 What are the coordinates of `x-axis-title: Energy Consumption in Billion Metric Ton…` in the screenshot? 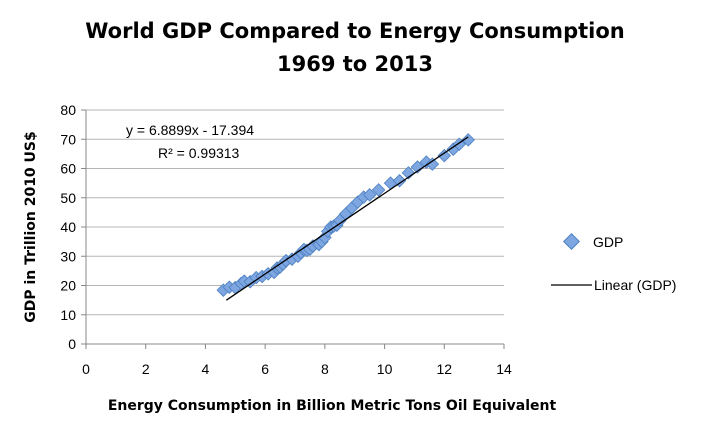 It's located at (332, 406).